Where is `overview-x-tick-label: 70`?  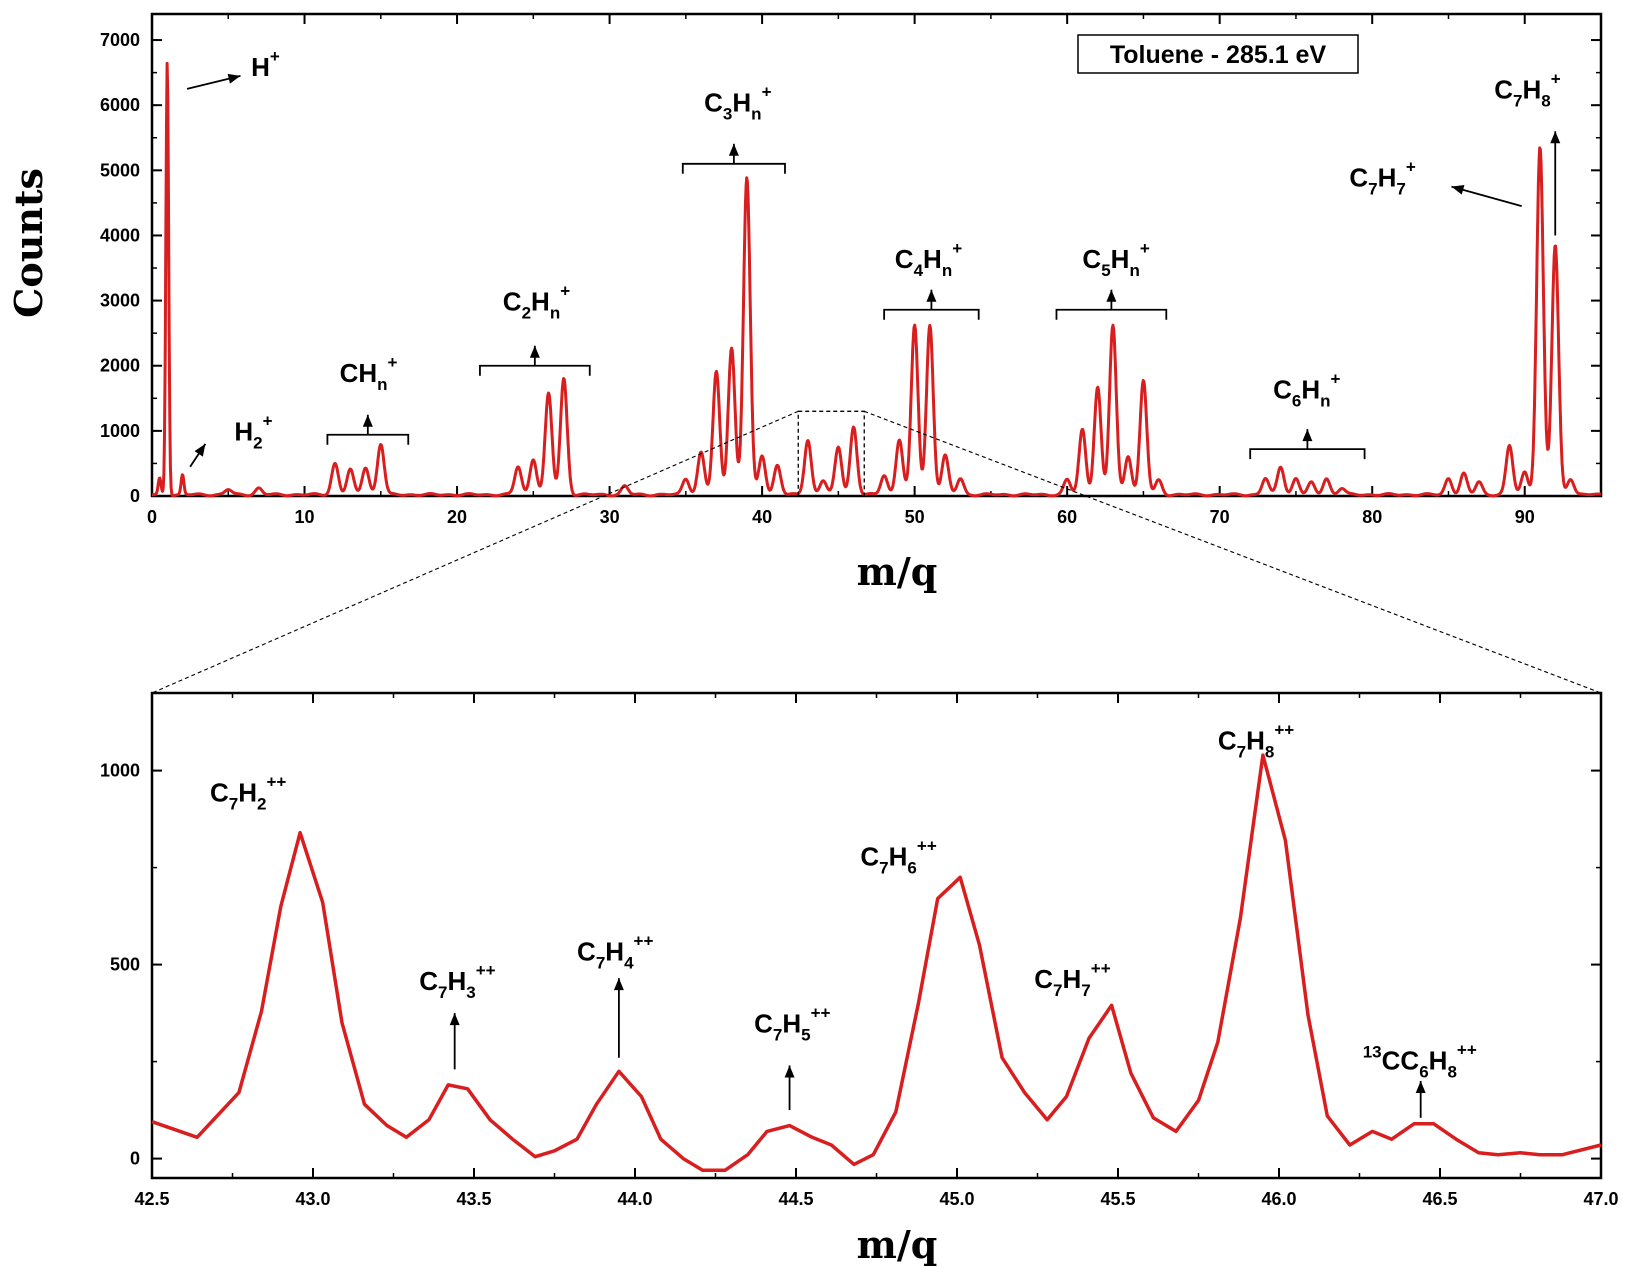 overview-x-tick-label: 70 is located at coordinates (1220, 517).